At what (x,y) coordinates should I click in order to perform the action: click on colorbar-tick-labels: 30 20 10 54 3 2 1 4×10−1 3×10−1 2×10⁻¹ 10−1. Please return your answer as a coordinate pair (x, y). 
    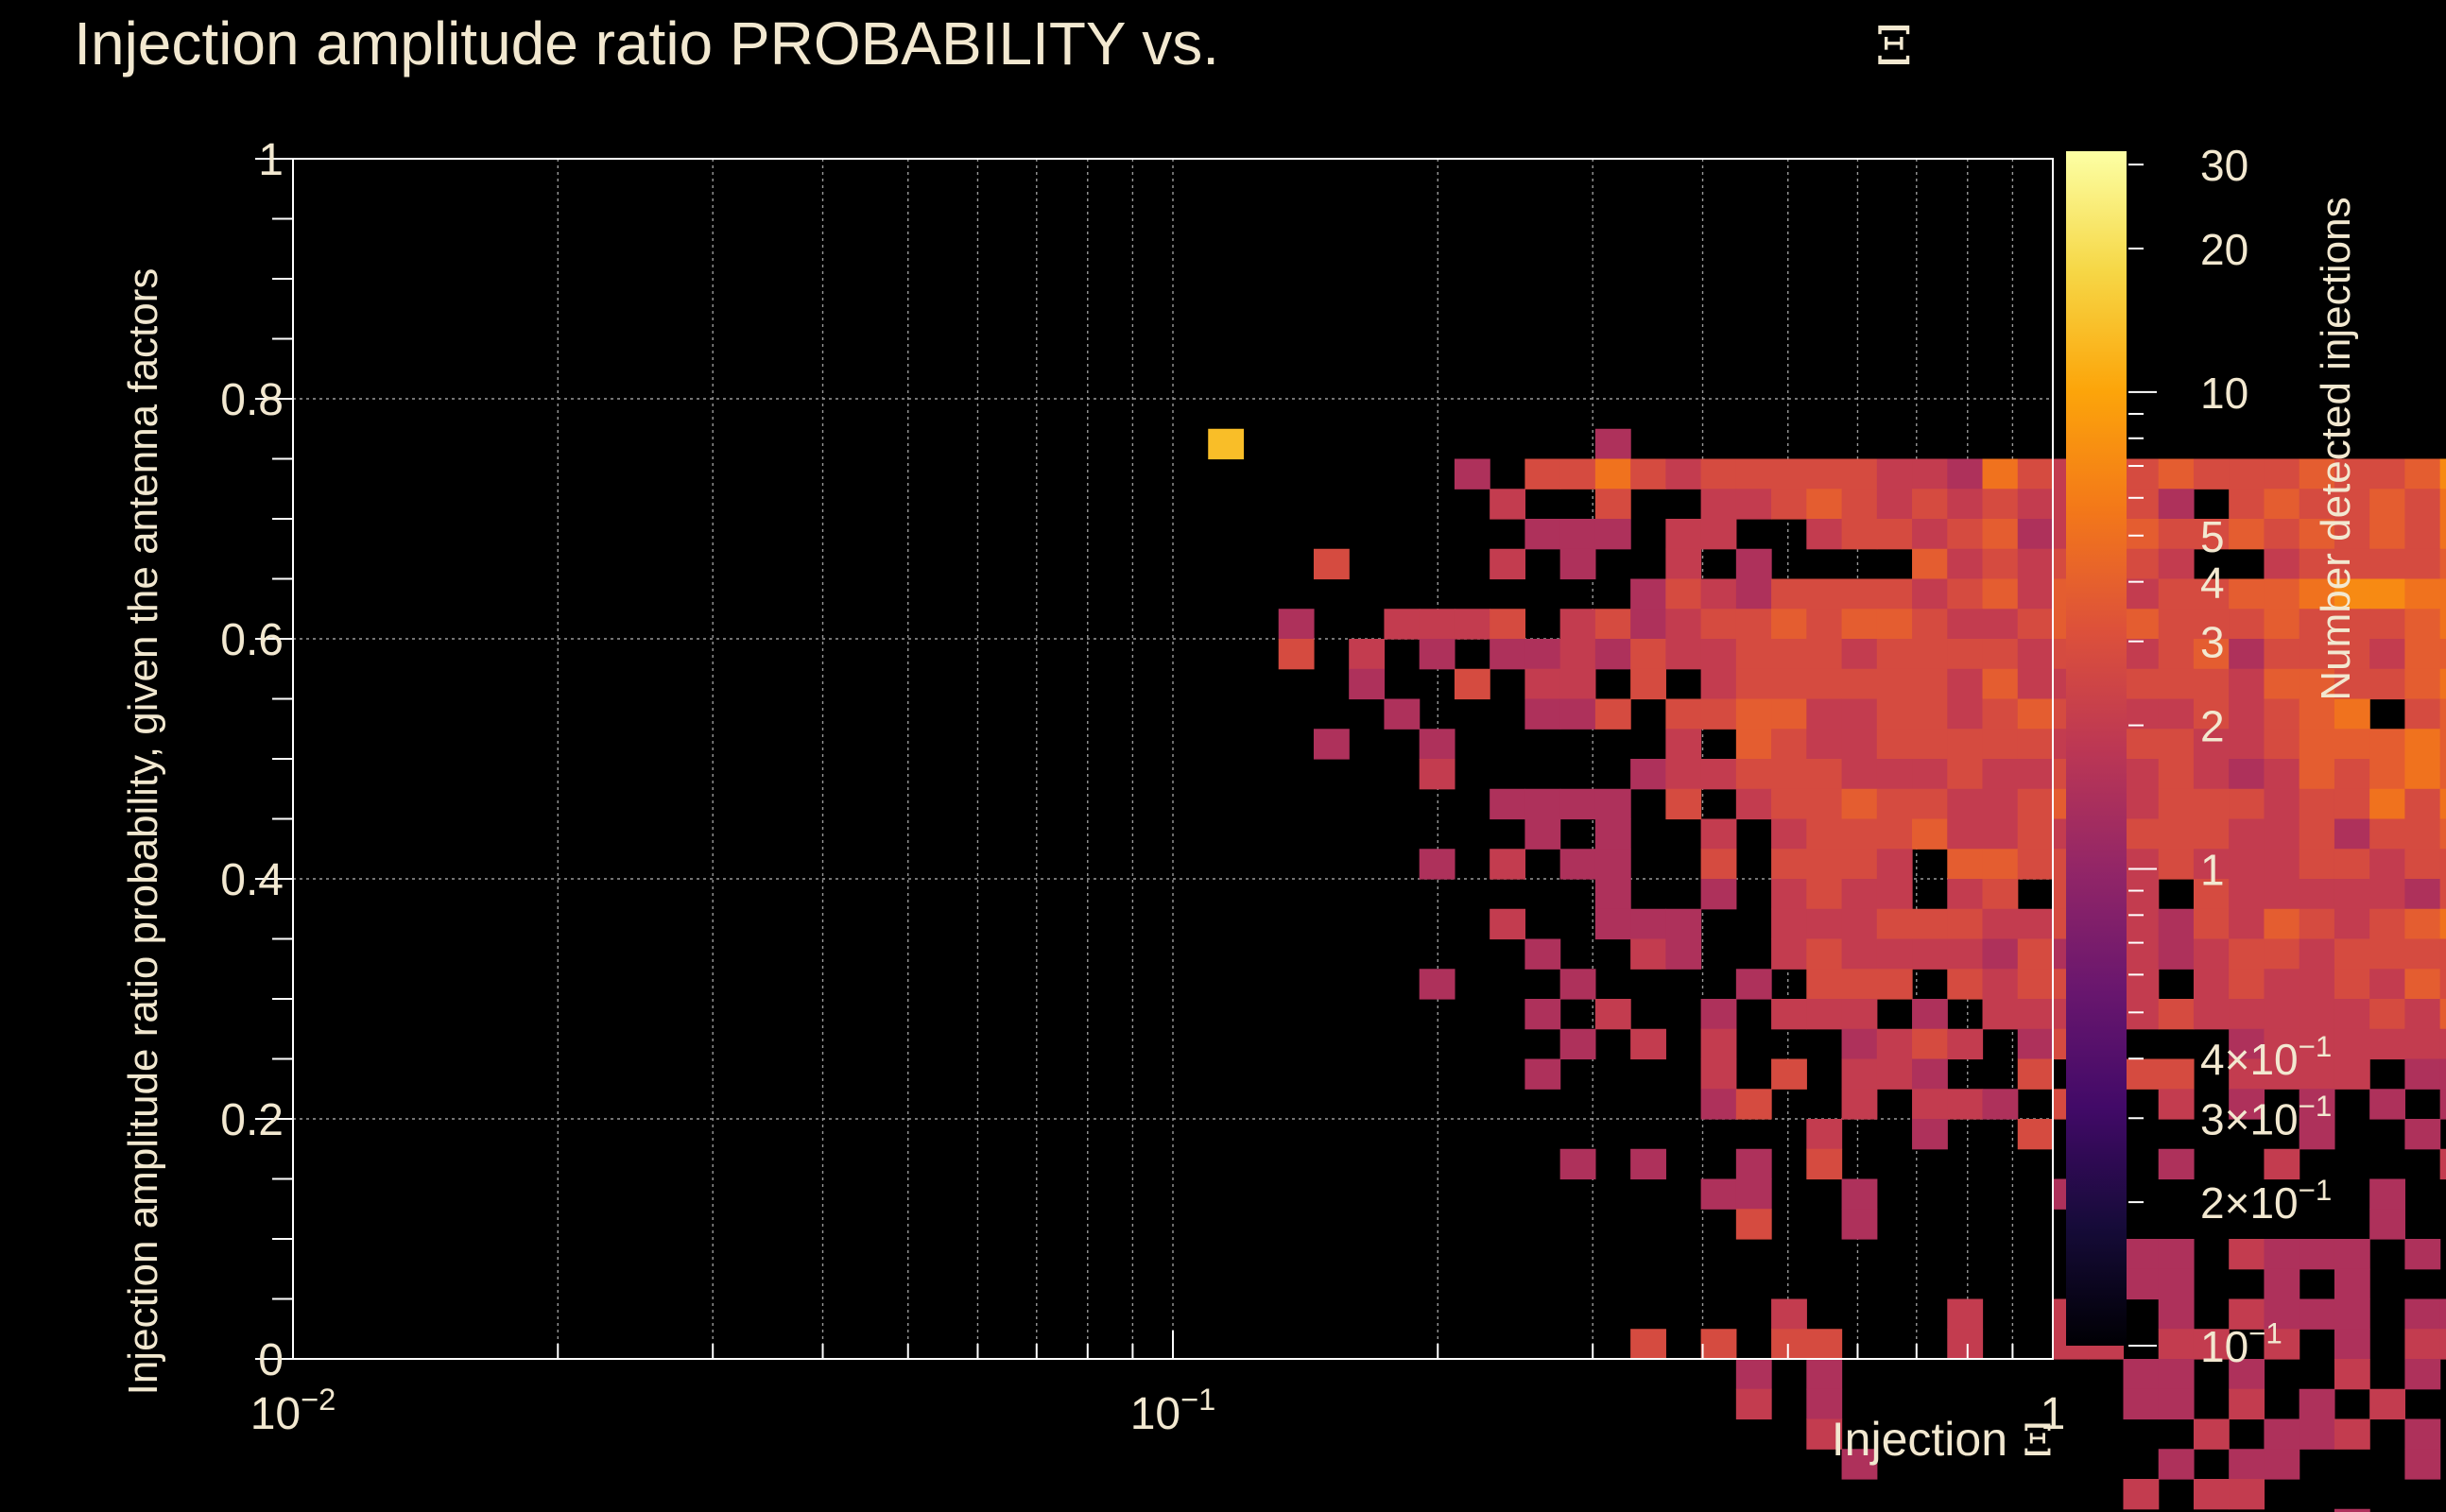
    Looking at the image, I should click on (2266, 756).